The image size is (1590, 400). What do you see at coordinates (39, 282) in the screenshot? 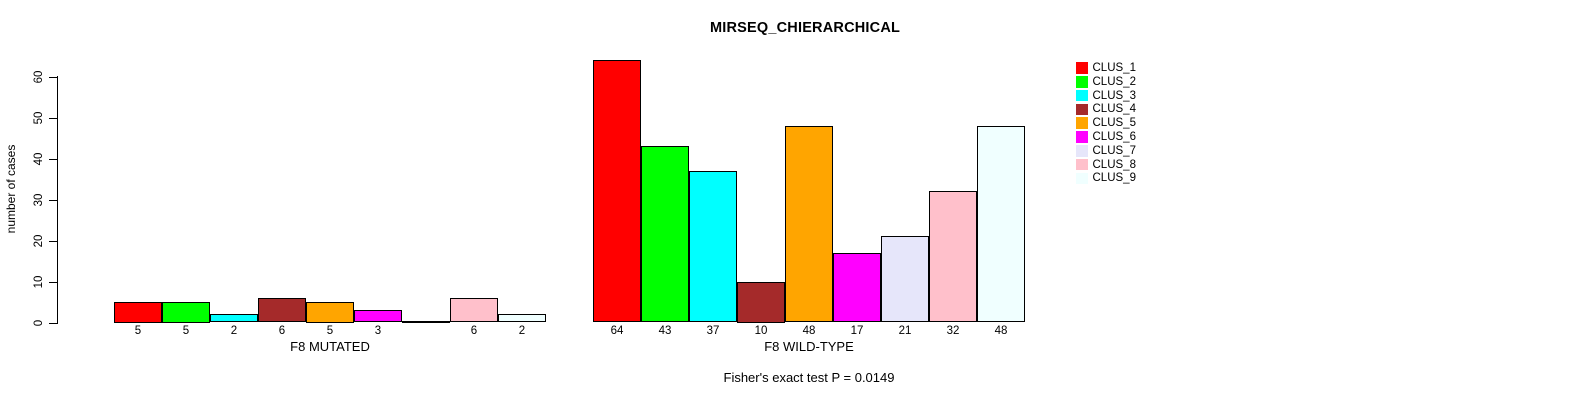
I see `y-tick-label: 10` at bounding box center [39, 282].